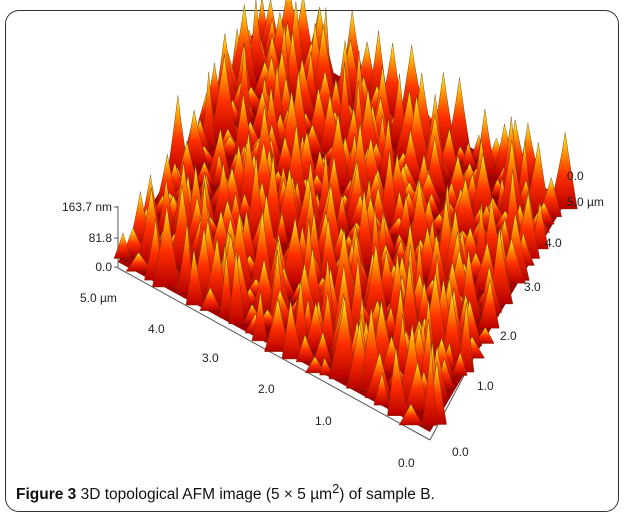 This screenshot has height=518, width=625. What do you see at coordinates (210, 358) in the screenshot?
I see `left-tick-label: 3.0` at bounding box center [210, 358].